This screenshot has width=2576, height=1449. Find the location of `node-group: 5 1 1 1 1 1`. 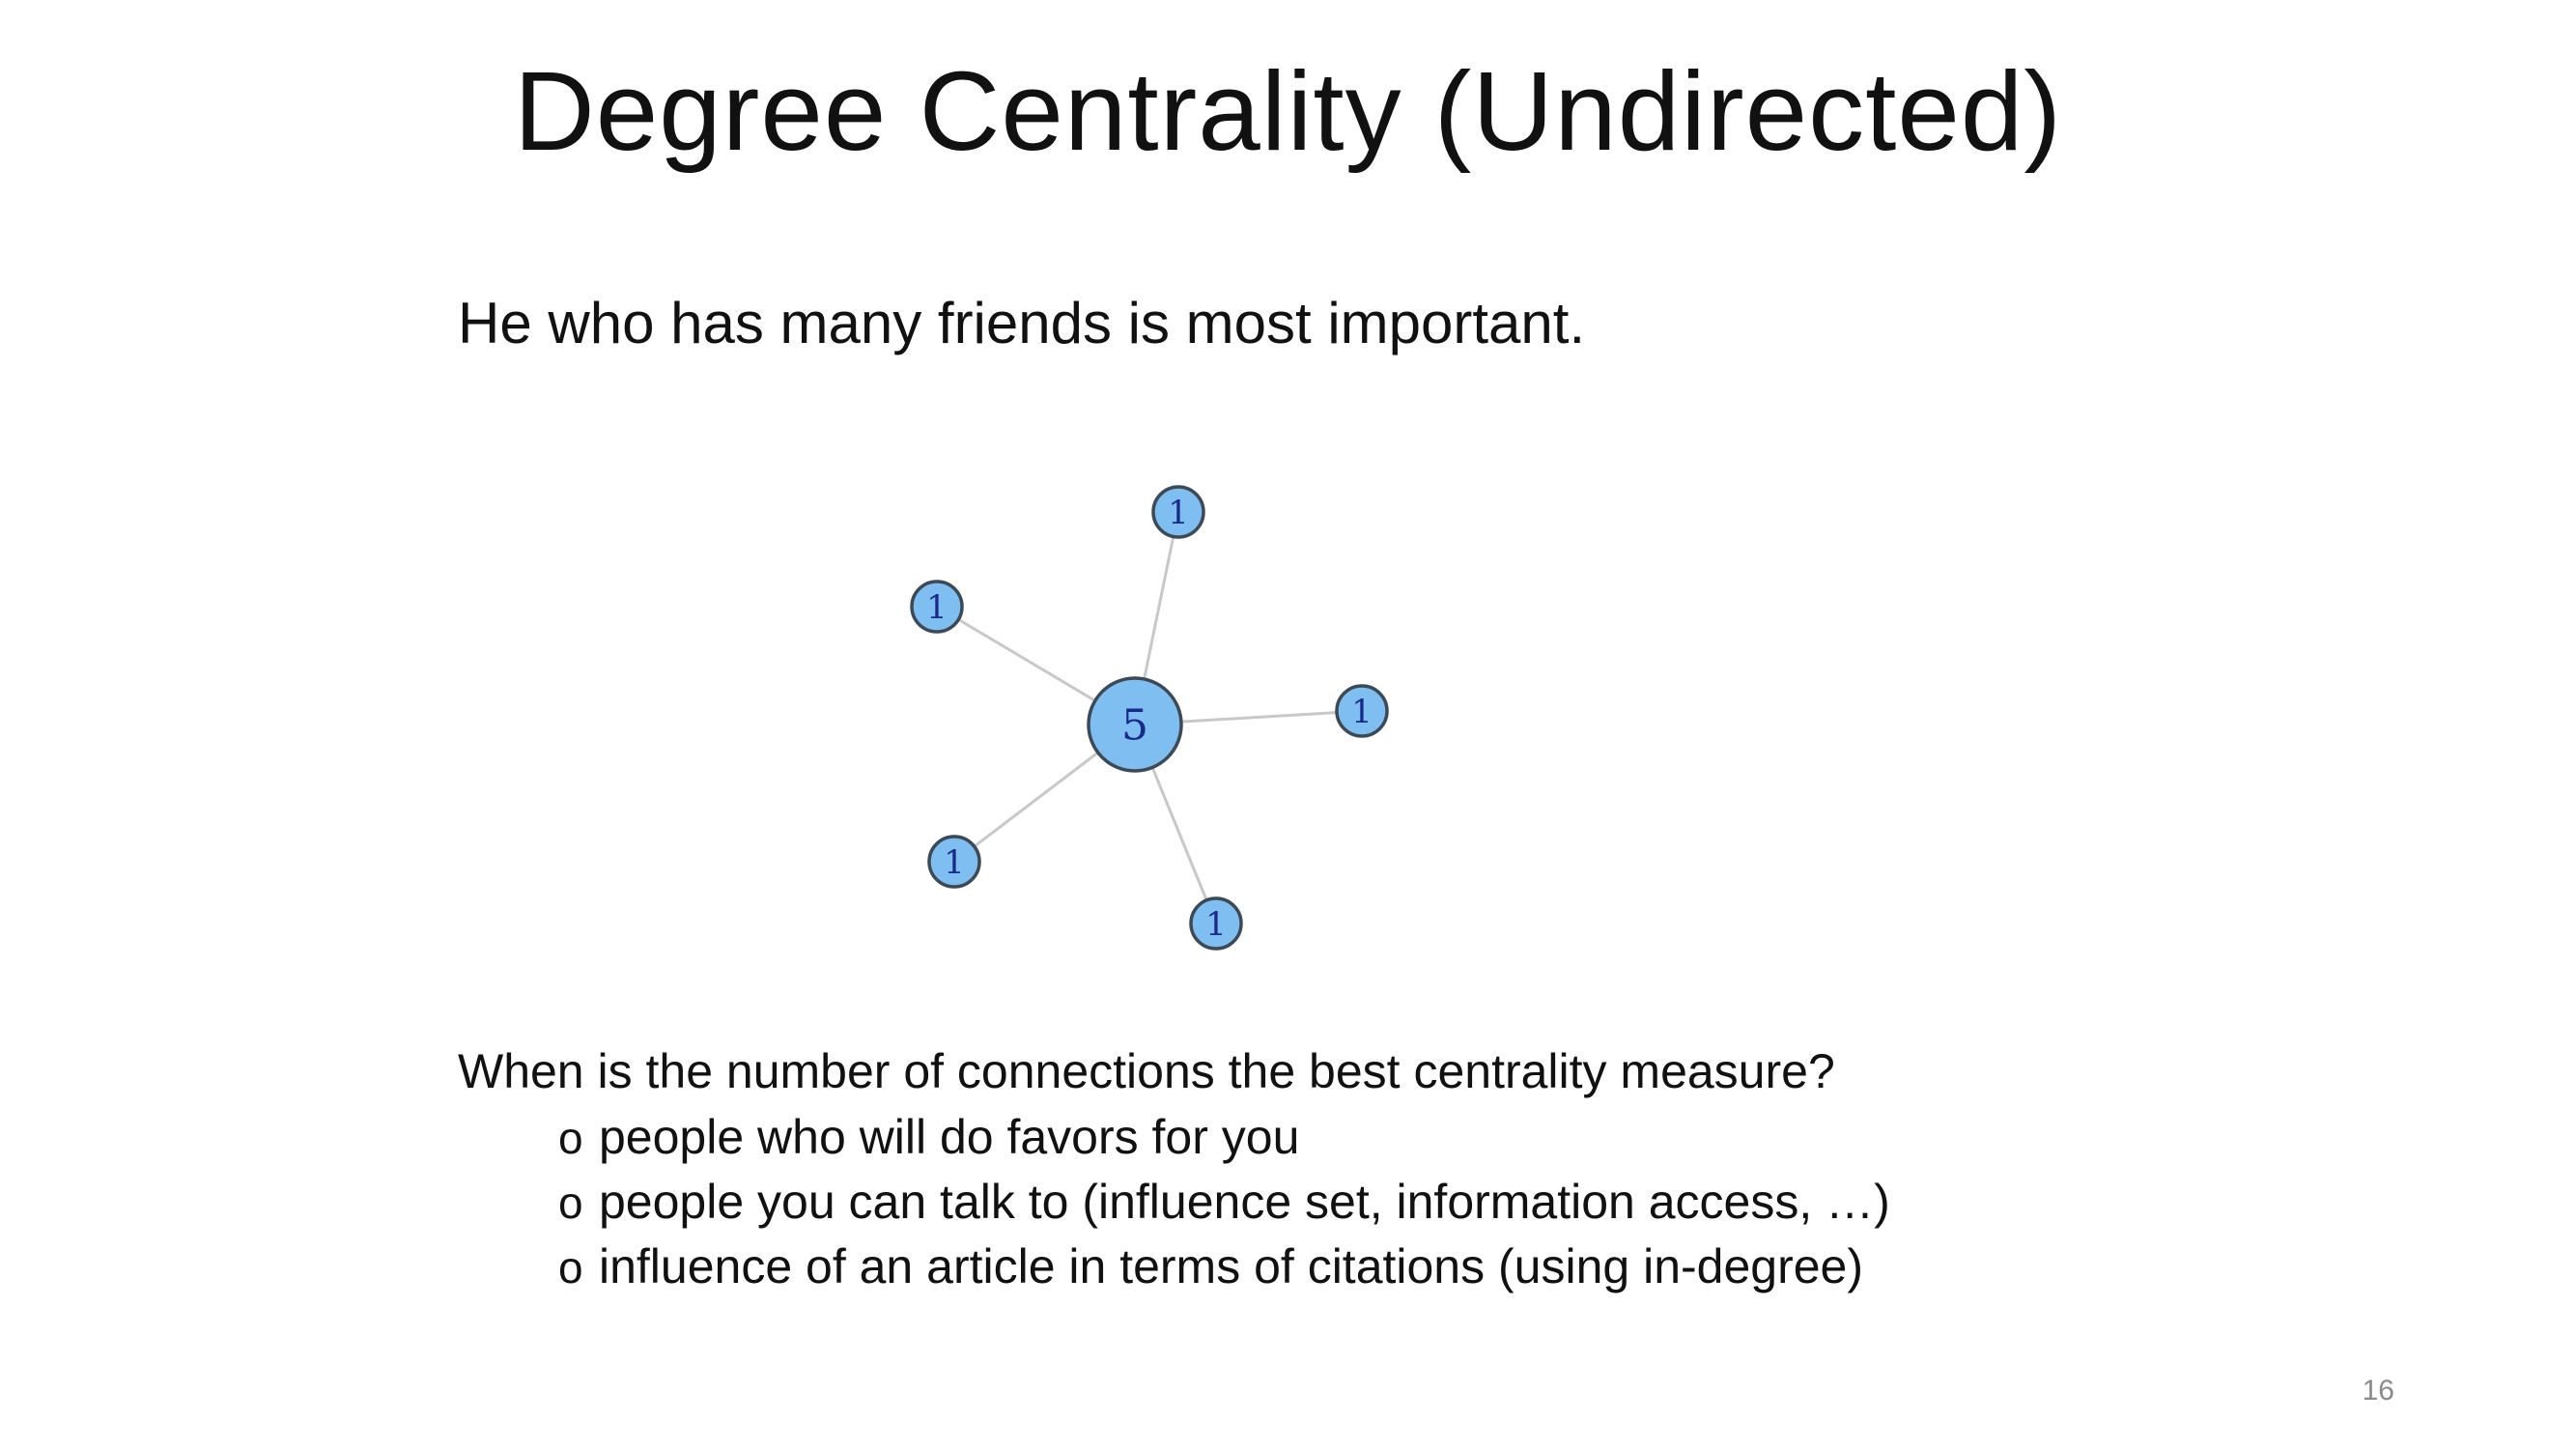

node-group: 5 1 1 1 1 1 is located at coordinates (1149, 718).